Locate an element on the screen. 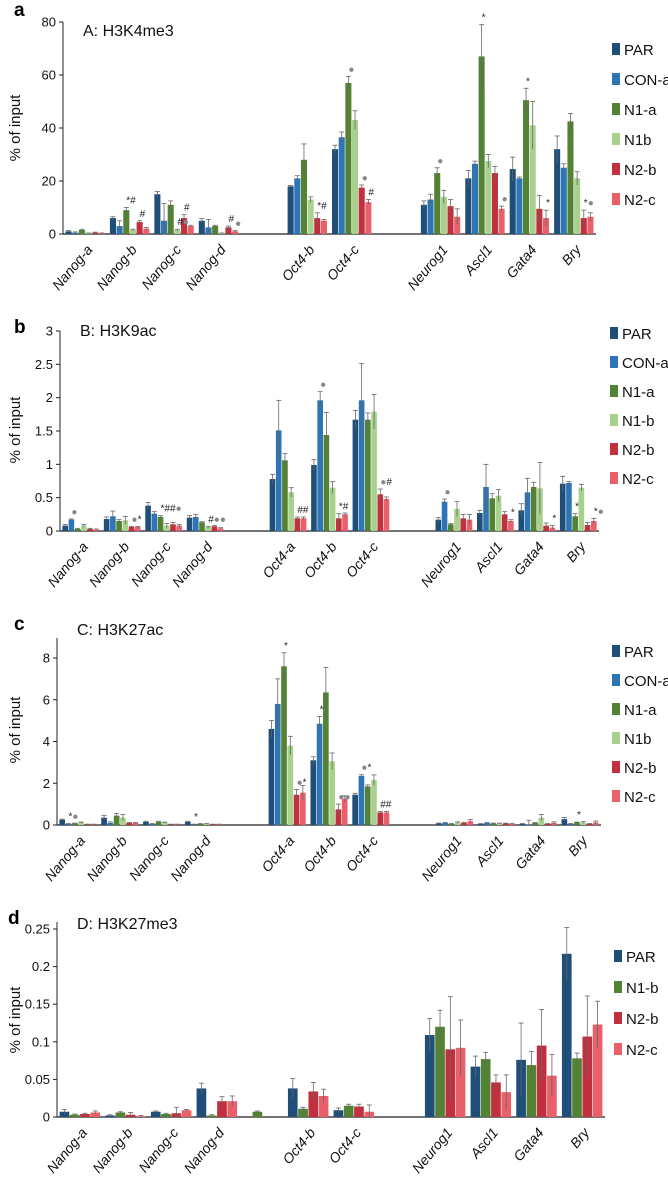 This screenshot has width=668, height=1181. significance-marker: ●* is located at coordinates (302, 783).